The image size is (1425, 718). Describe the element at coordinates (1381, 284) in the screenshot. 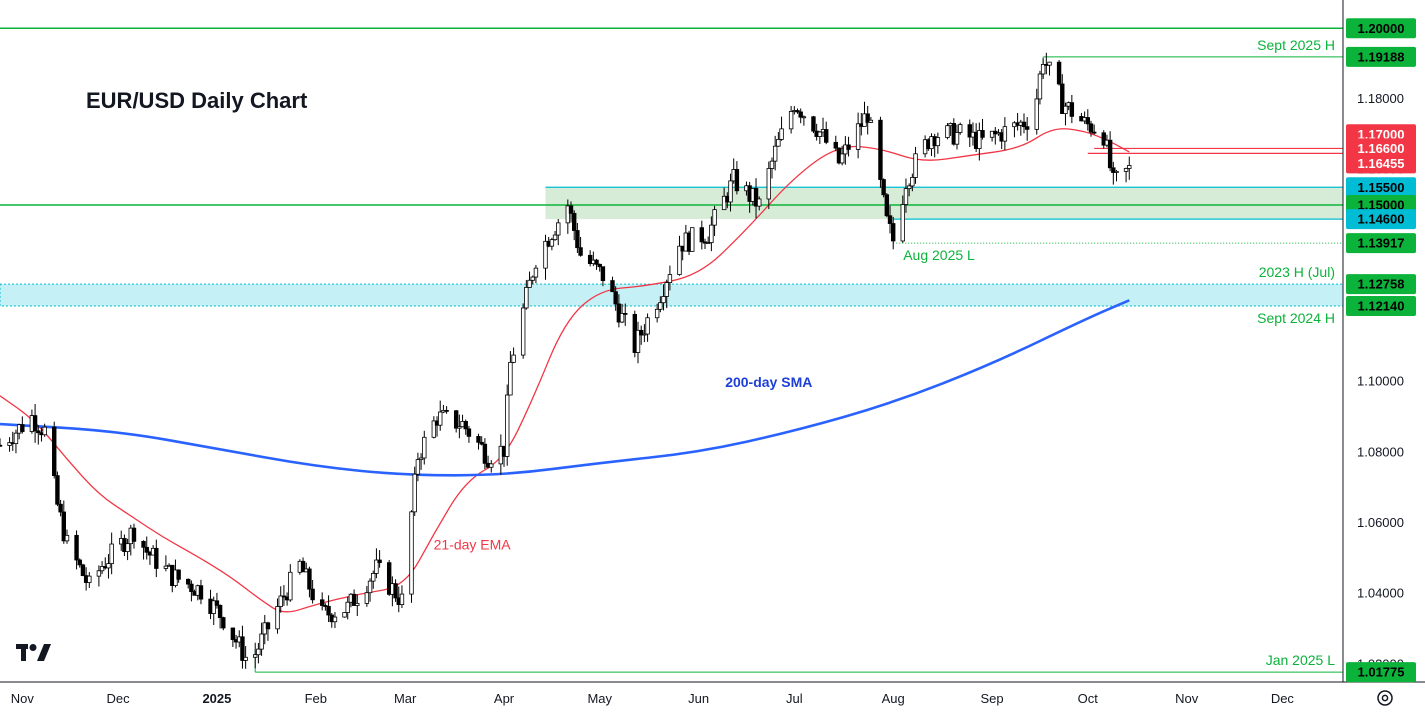

I see `price-tag-label: 1.12758` at that location.